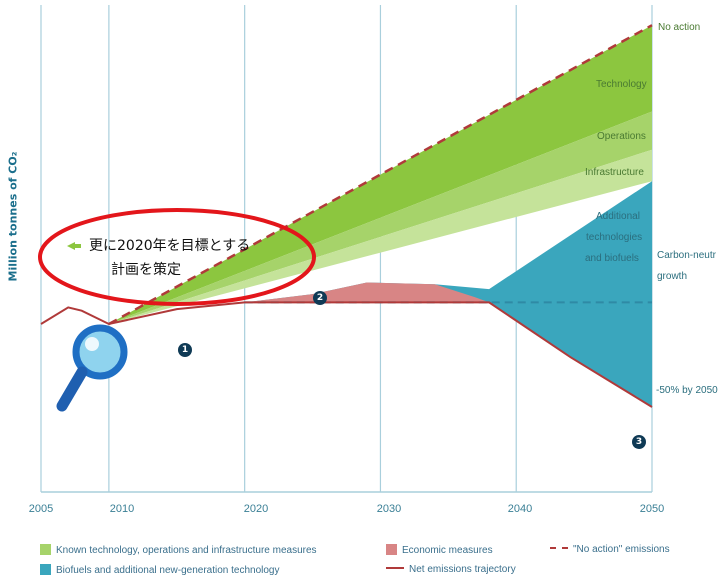 This screenshot has height=583, width=718. I want to click on legend-label-no-action: "No action" emissions, so click(621, 549).